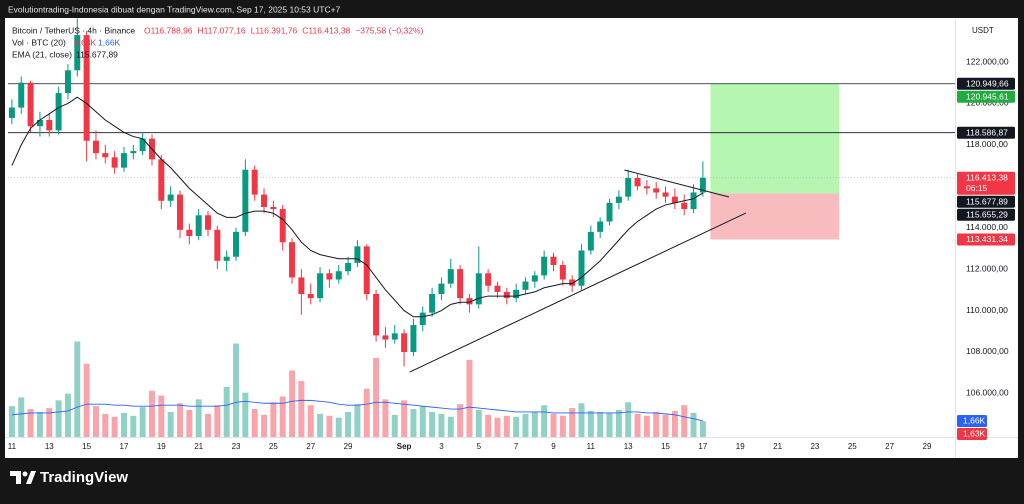 This screenshot has width=1024, height=504. Describe the element at coordinates (39, 42) in the screenshot. I see `legend-volume-title: Vol · BTC (20)` at that location.